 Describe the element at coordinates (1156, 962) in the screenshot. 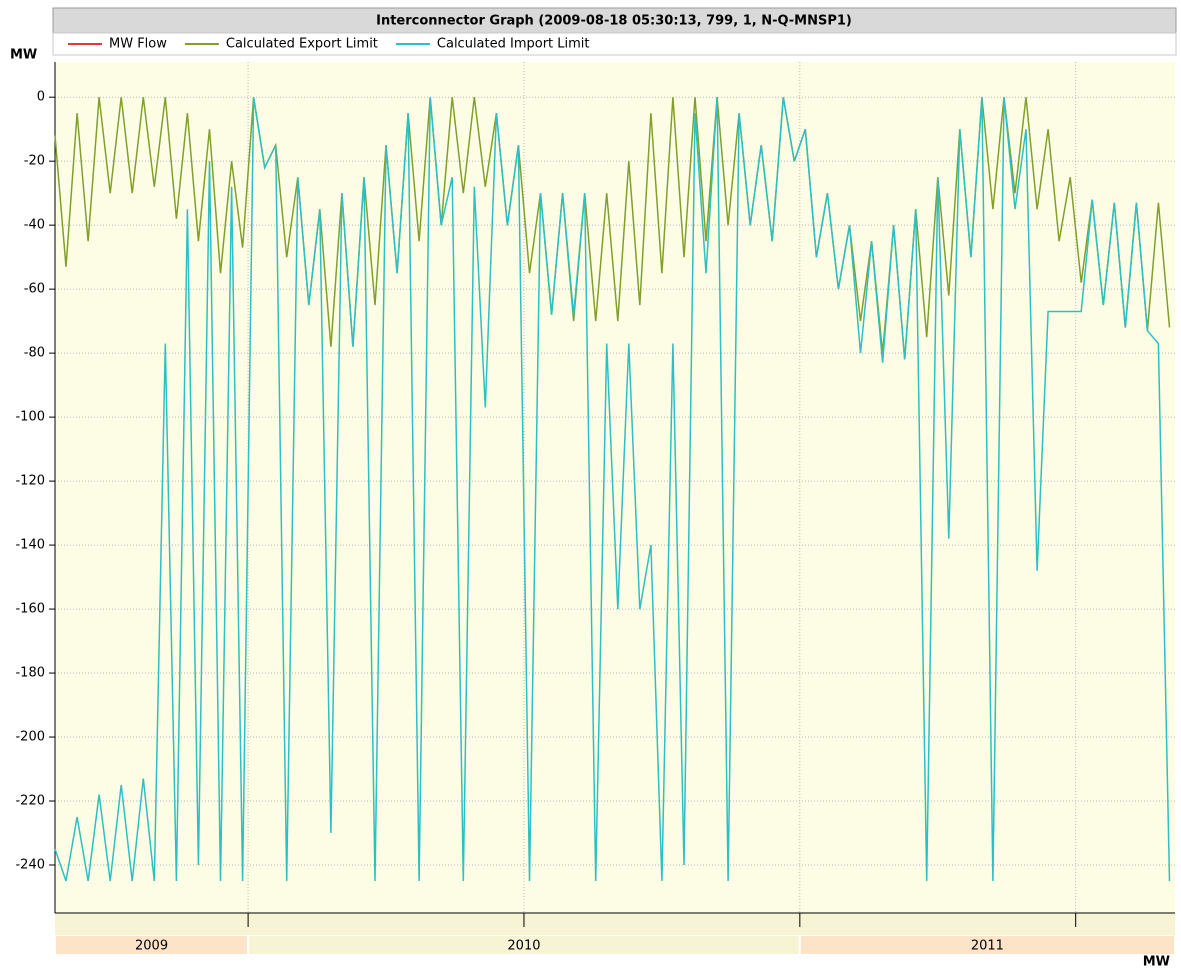

I see `x-axis-label: MW` at that location.